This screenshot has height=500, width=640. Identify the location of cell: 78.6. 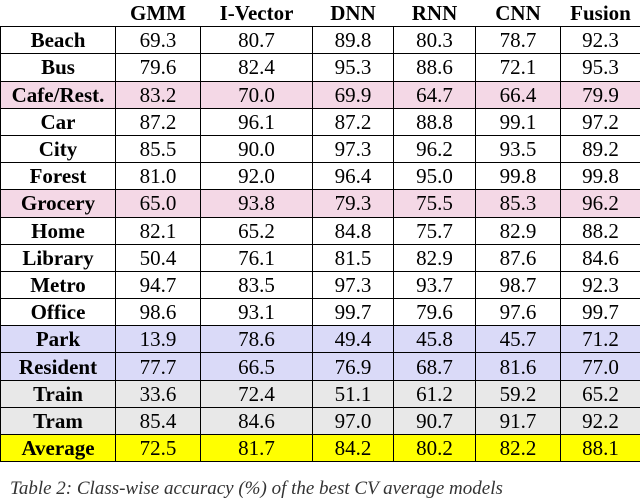
(257, 339).